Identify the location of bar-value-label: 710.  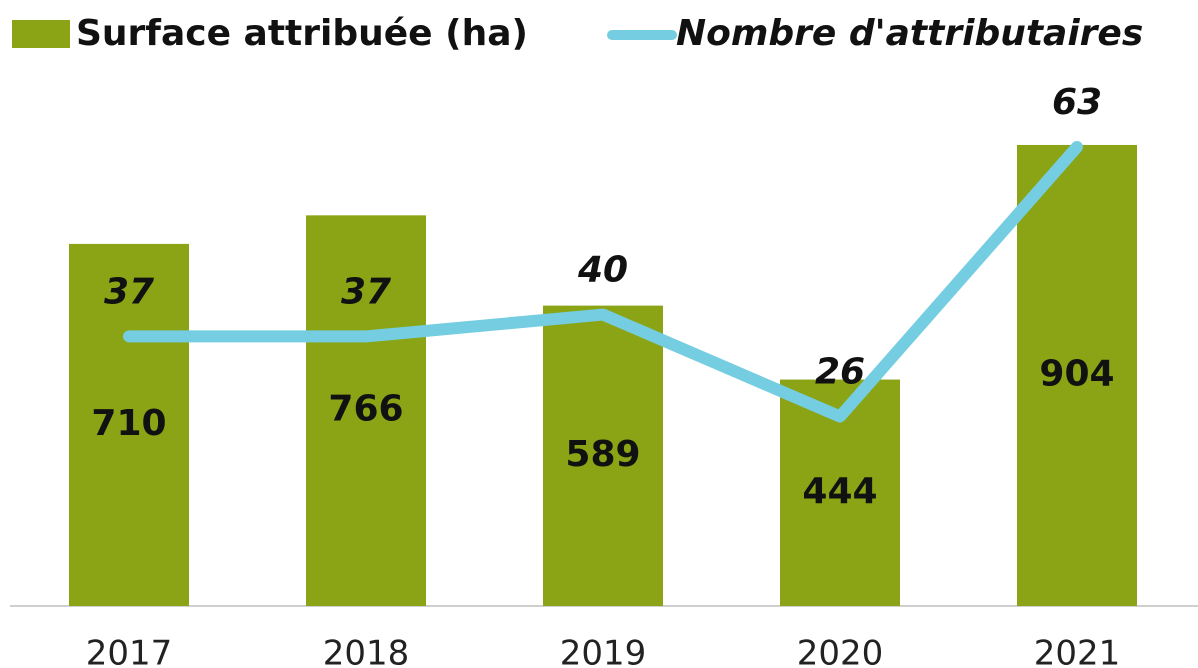
(128, 423).